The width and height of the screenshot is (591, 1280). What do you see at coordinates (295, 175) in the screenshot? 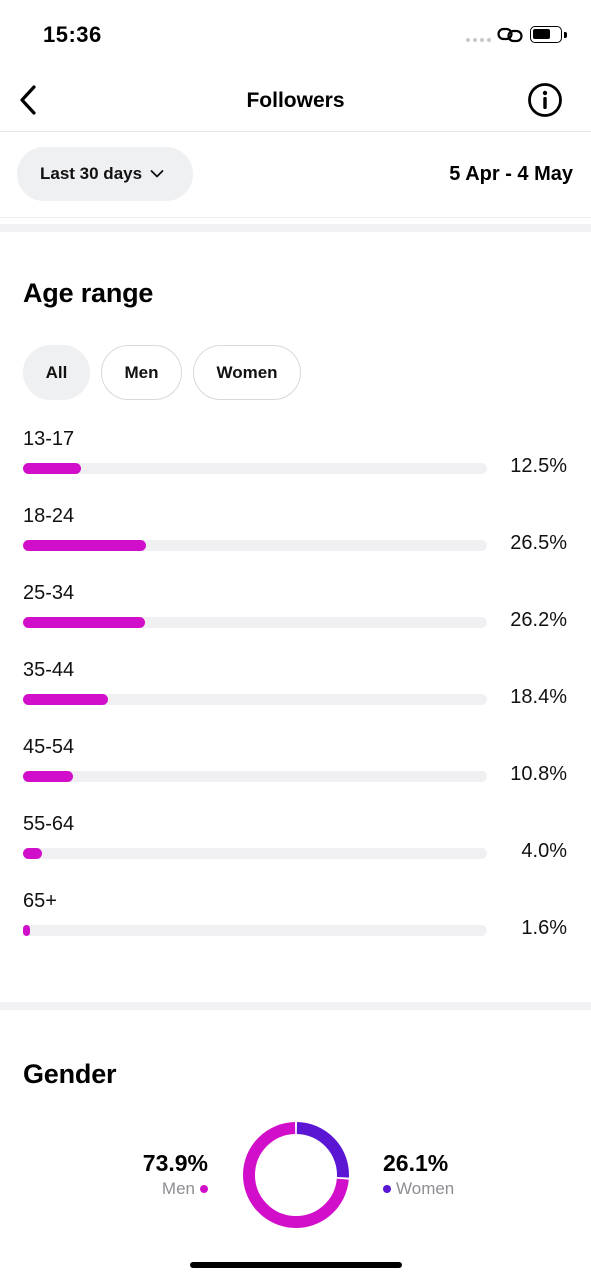
I see `filter-row: Last 30 days 5 Apr - 4 May` at bounding box center [295, 175].